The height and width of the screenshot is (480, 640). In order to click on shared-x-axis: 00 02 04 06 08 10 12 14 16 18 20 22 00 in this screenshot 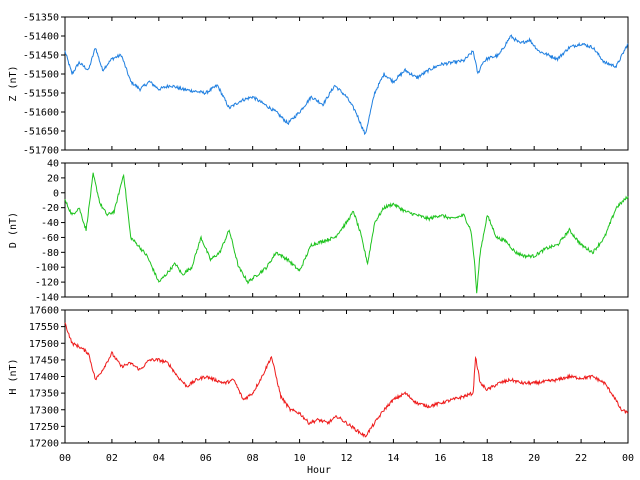, I will do `click(346, 458)`.